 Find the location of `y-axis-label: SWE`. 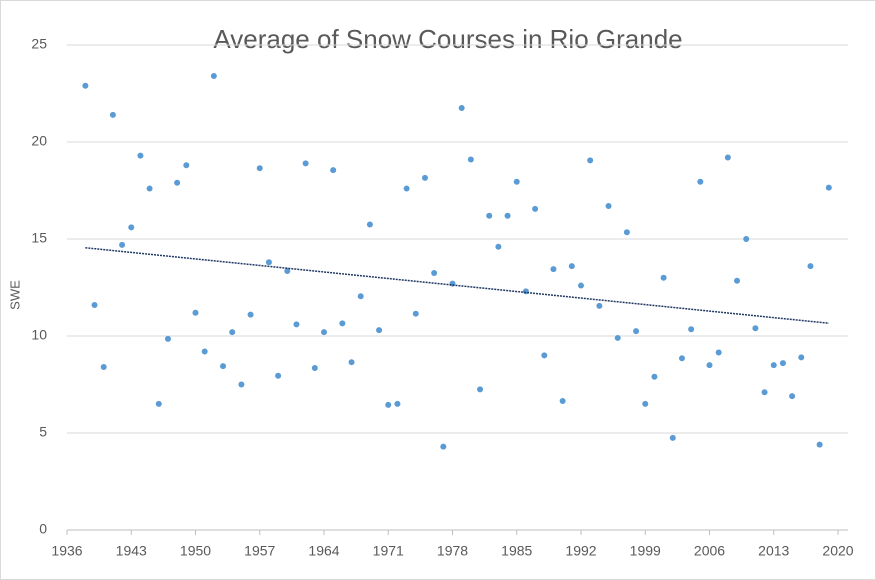

y-axis-label: SWE is located at coordinates (14, 295).